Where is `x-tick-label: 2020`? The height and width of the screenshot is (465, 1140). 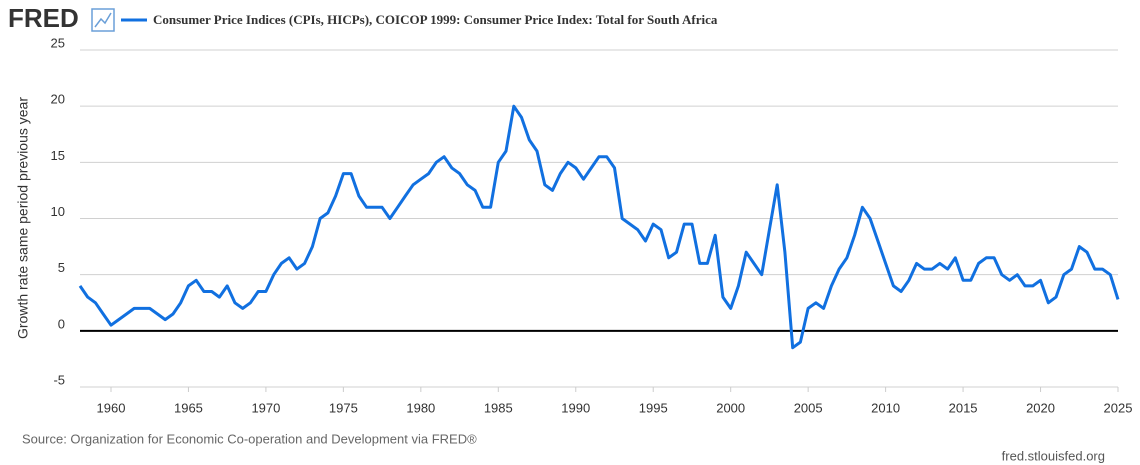 x-tick-label: 2020 is located at coordinates (1040, 407).